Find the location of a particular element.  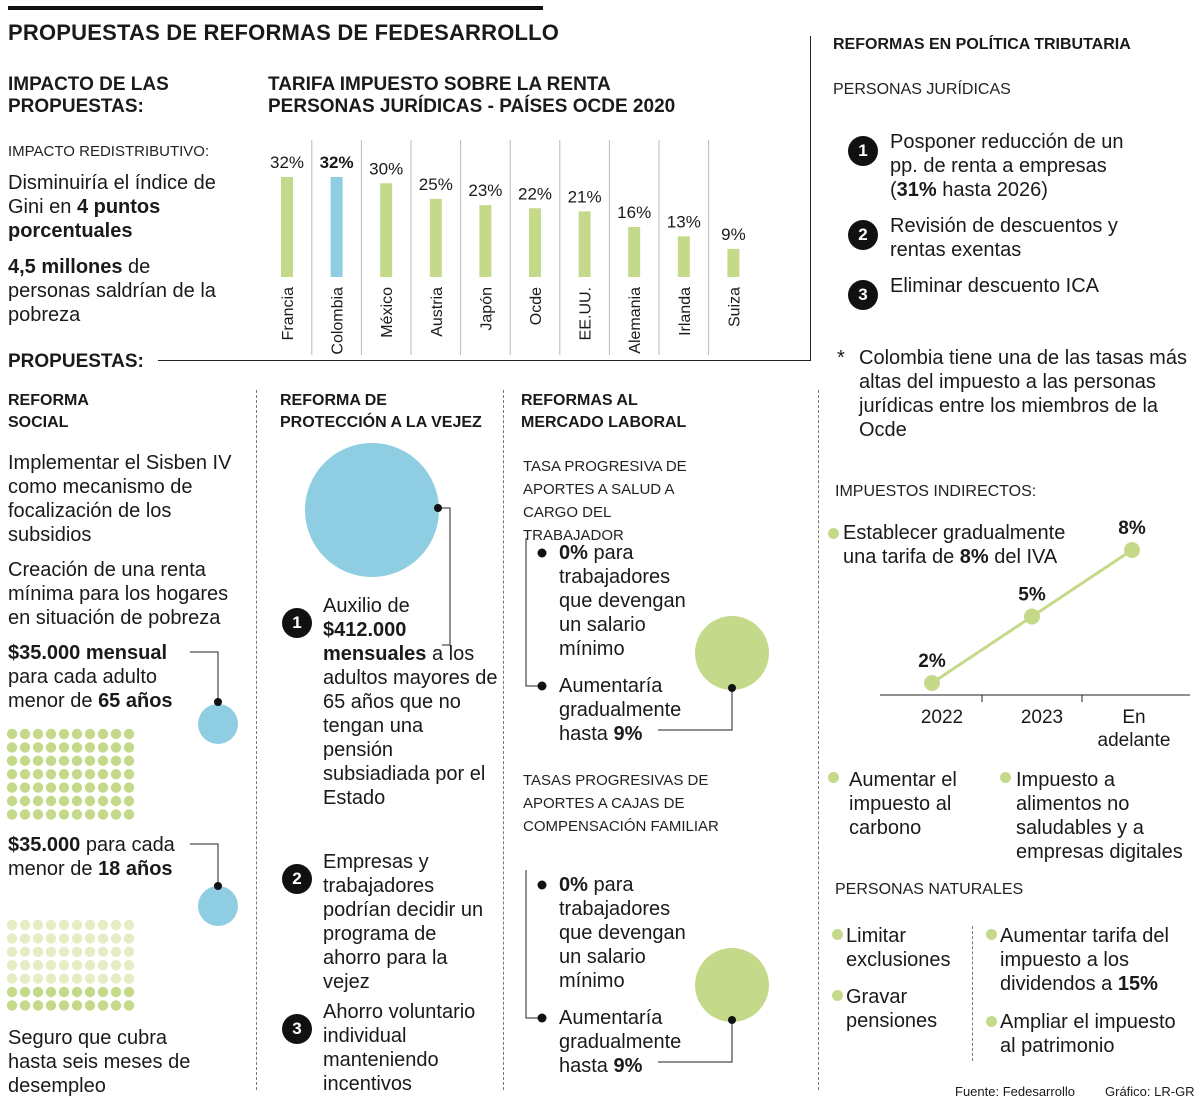

bar-label-Alemania: 16% is located at coordinates (634, 212).